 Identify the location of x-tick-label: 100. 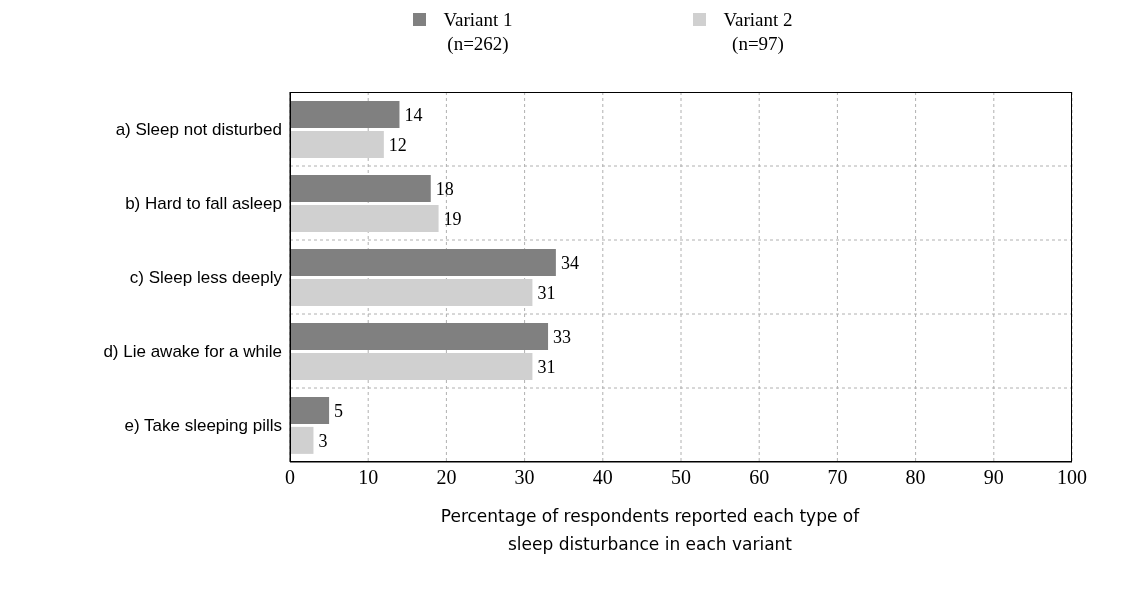
(1072, 477).